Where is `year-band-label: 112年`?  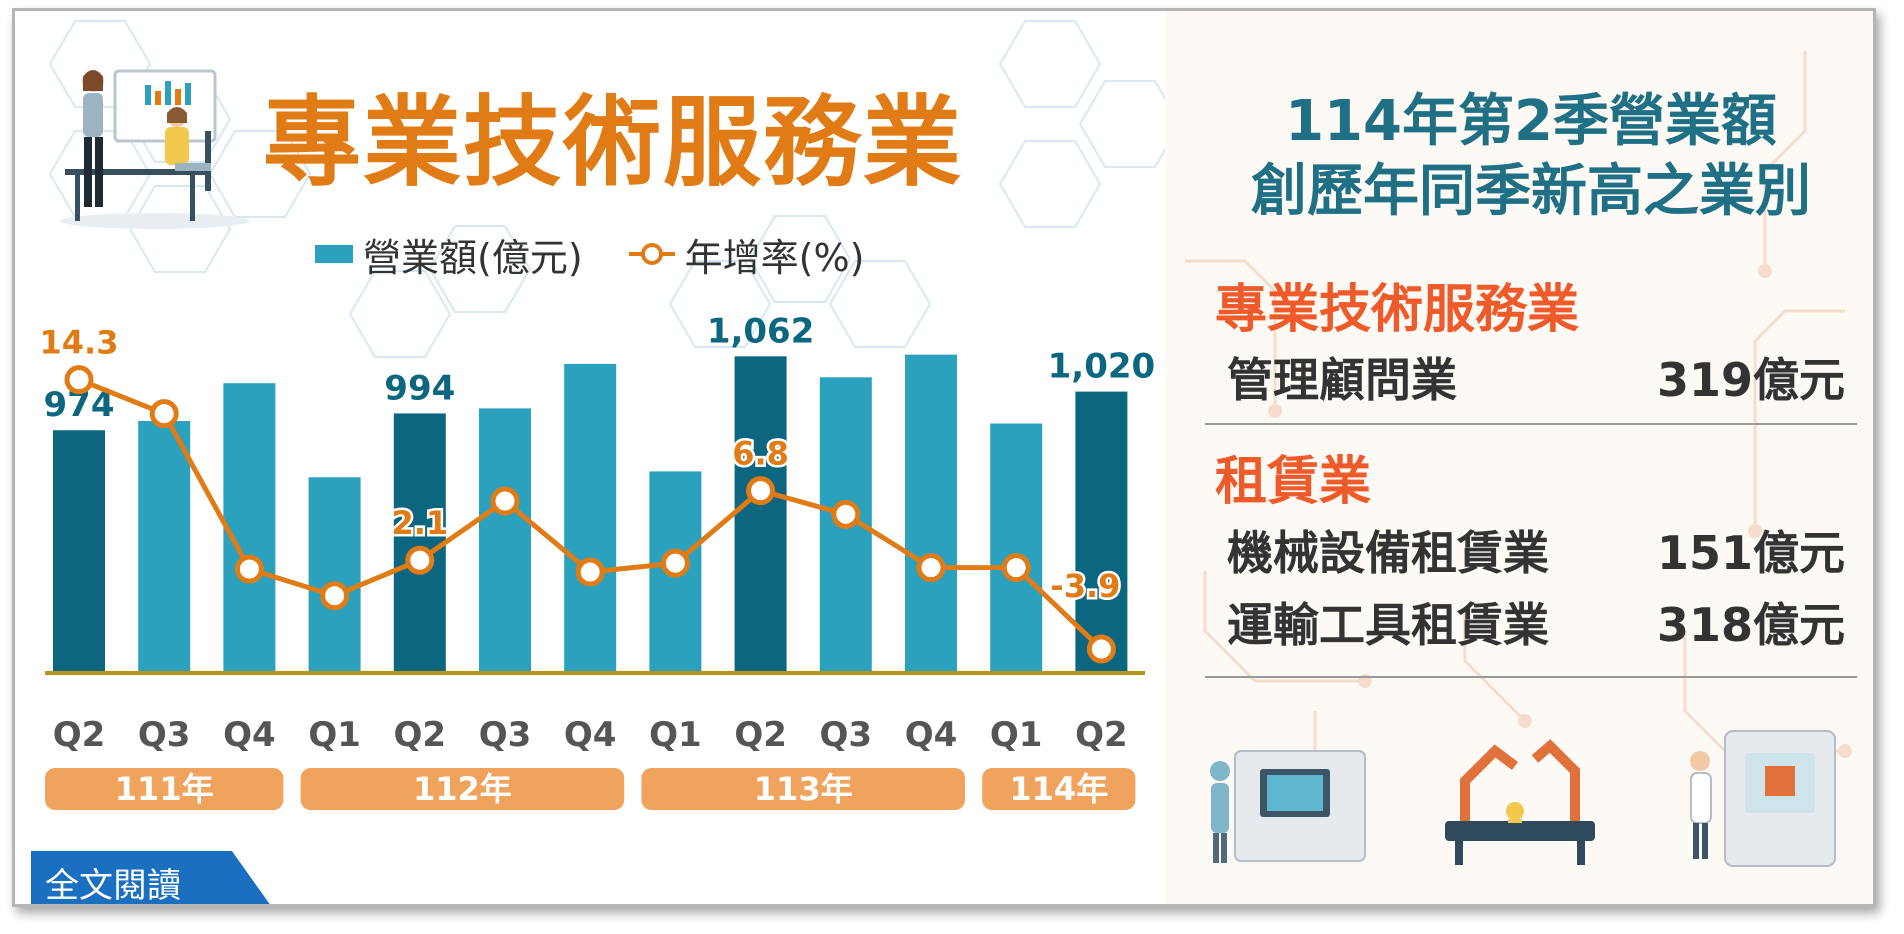
year-band-label: 112年 is located at coordinates (462, 789).